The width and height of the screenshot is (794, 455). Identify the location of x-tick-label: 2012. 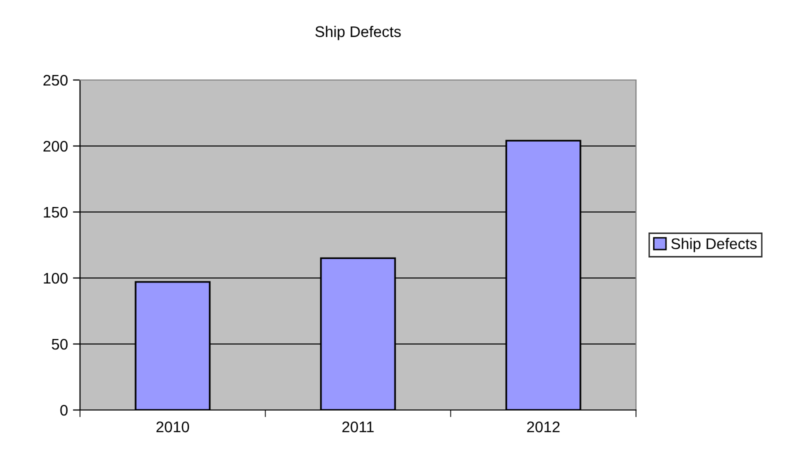
(543, 427).